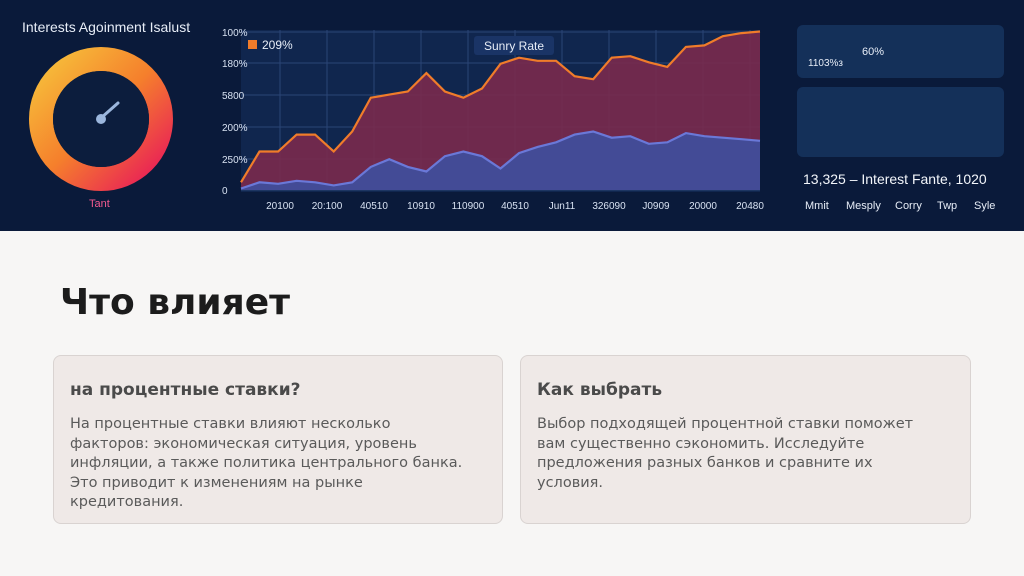  I want to click on chart-title-pill, so click(514, 45).